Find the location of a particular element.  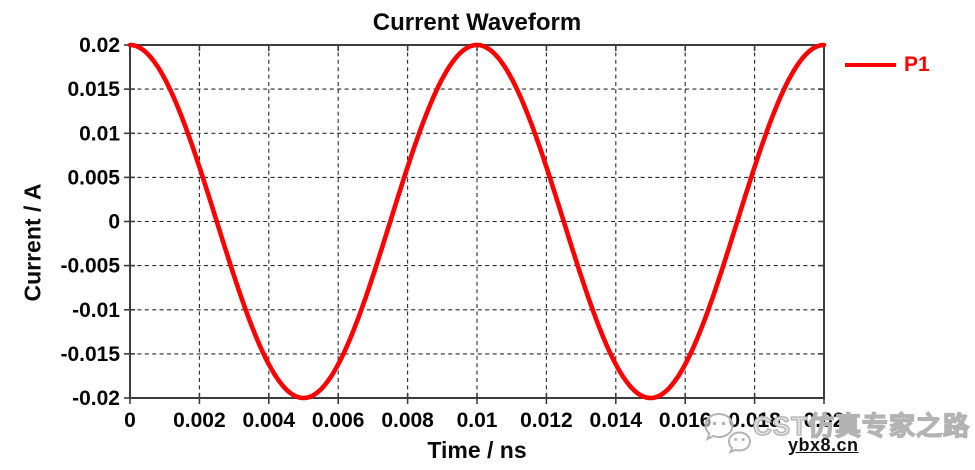

legend: P1 is located at coordinates (887, 65).